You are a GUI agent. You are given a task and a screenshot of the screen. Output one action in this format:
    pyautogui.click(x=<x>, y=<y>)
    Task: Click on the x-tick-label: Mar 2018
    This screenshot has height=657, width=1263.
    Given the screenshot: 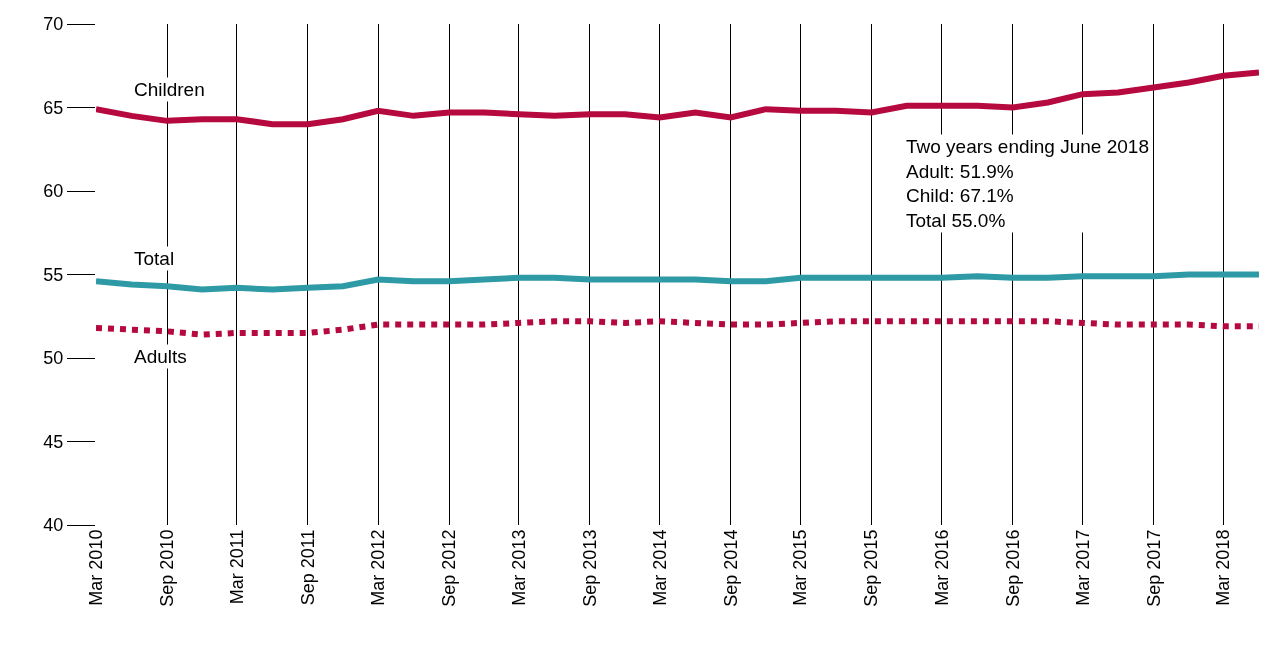 What is the action you would take?
    pyautogui.click(x=1223, y=567)
    